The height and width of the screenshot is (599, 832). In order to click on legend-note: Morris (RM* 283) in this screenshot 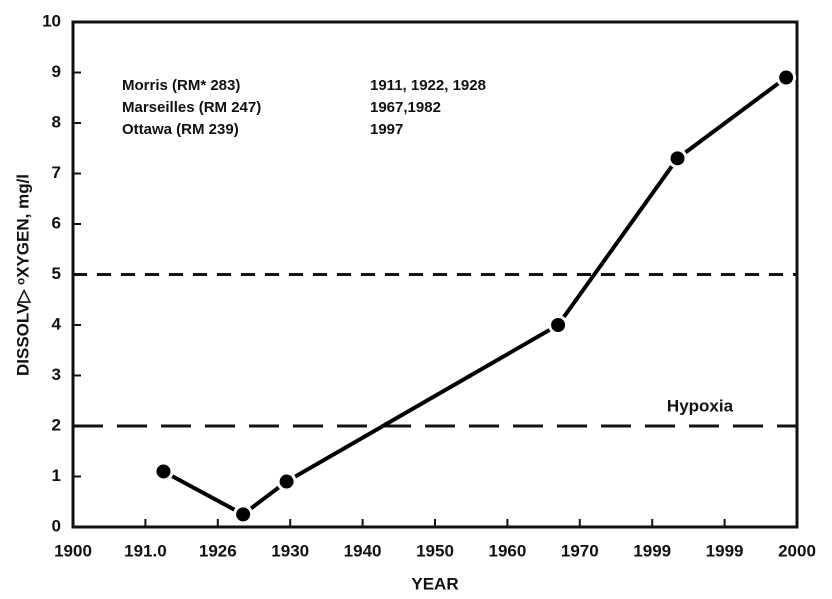, I will do `click(181, 85)`.